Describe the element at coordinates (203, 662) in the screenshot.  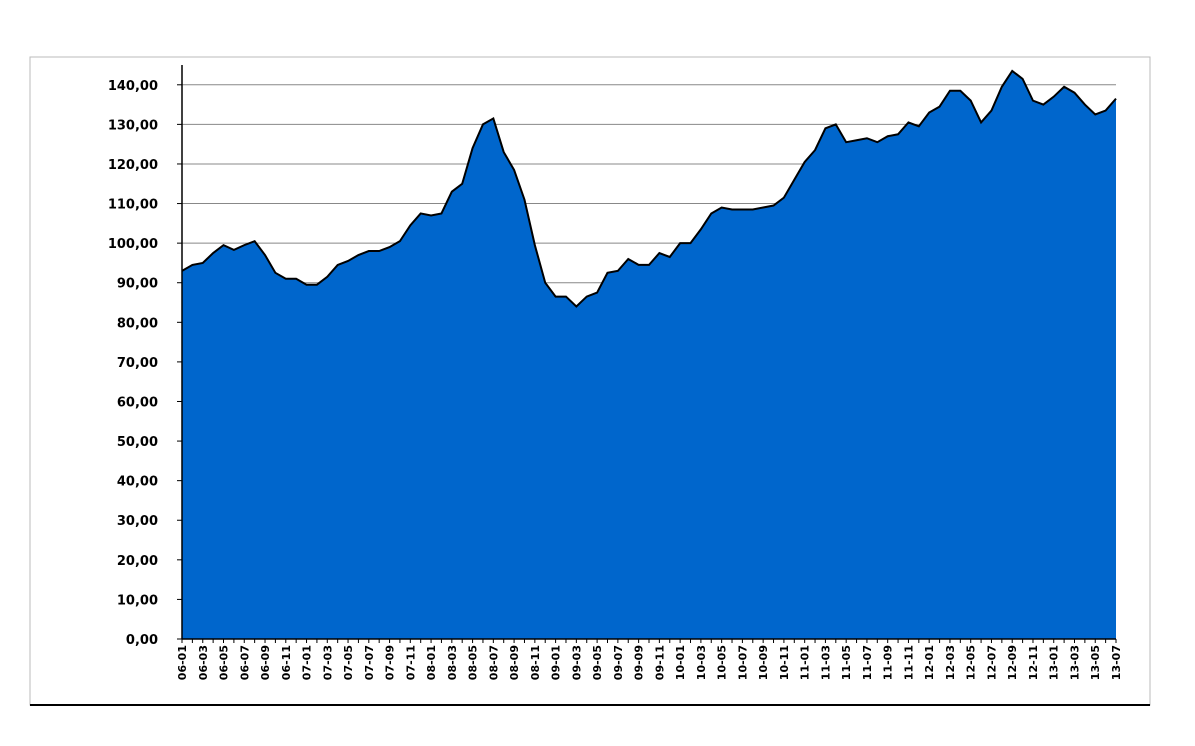
I see `x-tick-label: 06-03` at that location.